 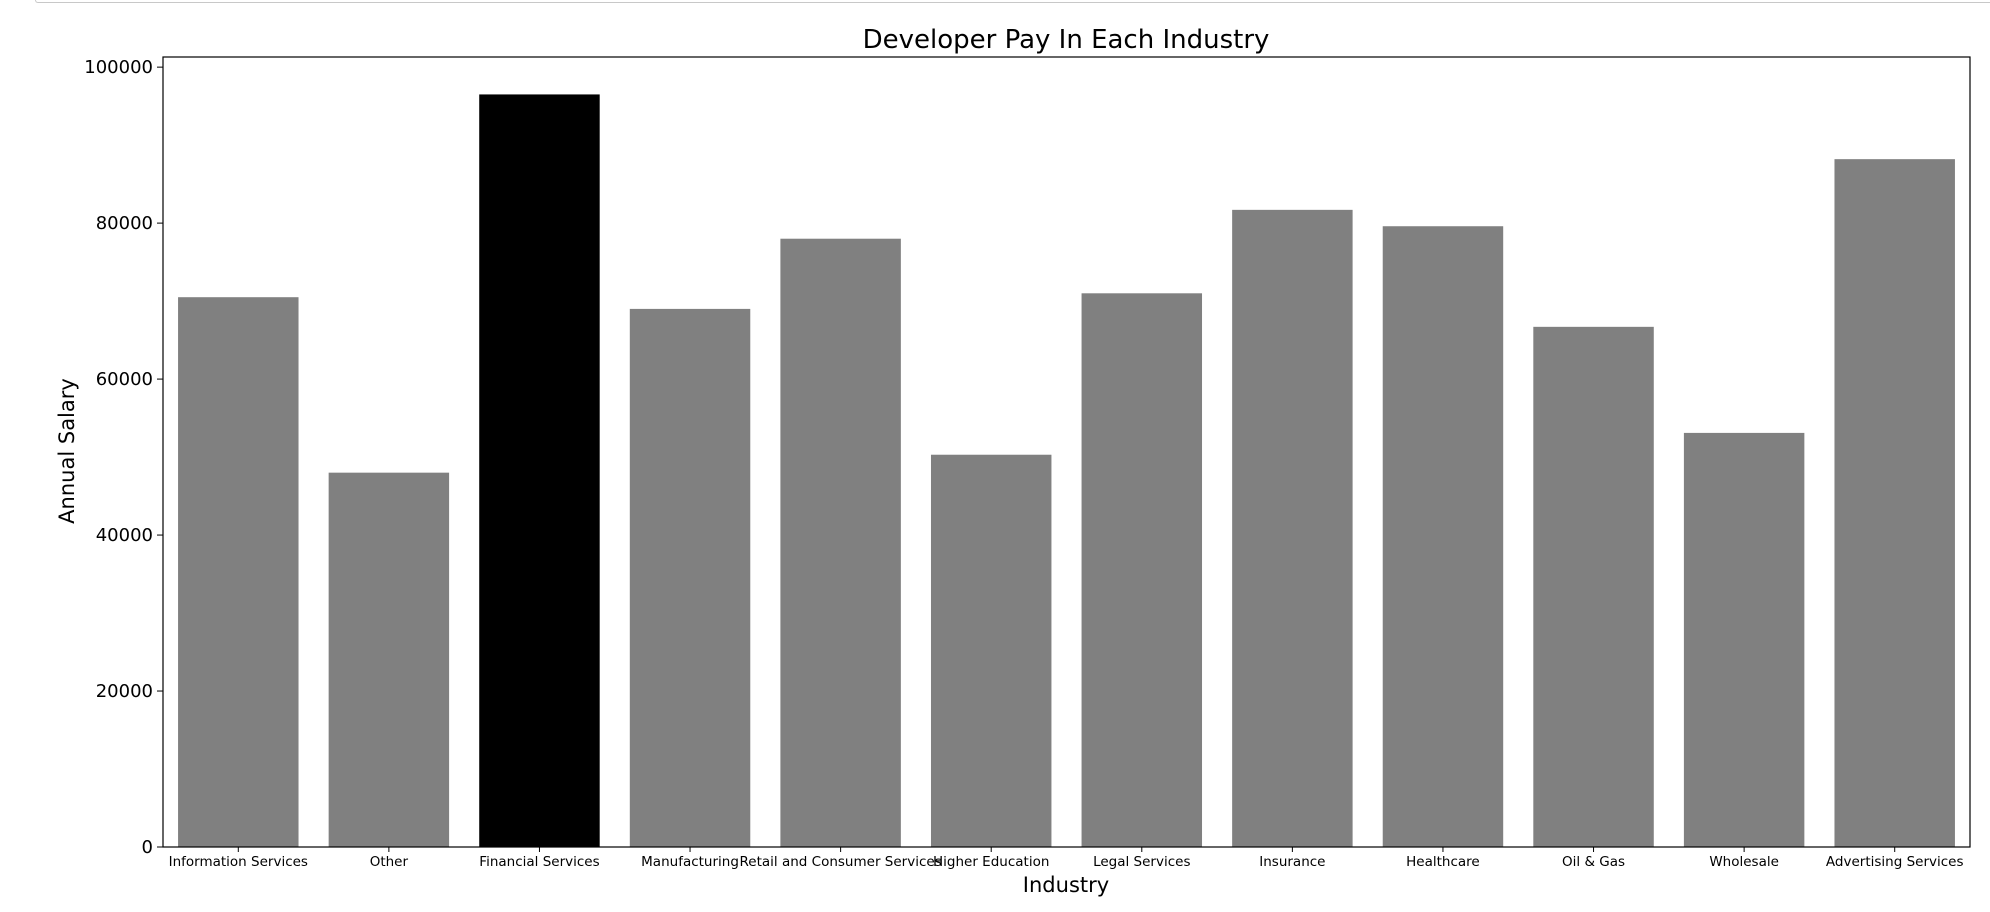 I want to click on x-tick-label: Advertising Services, so click(x=1895, y=862).